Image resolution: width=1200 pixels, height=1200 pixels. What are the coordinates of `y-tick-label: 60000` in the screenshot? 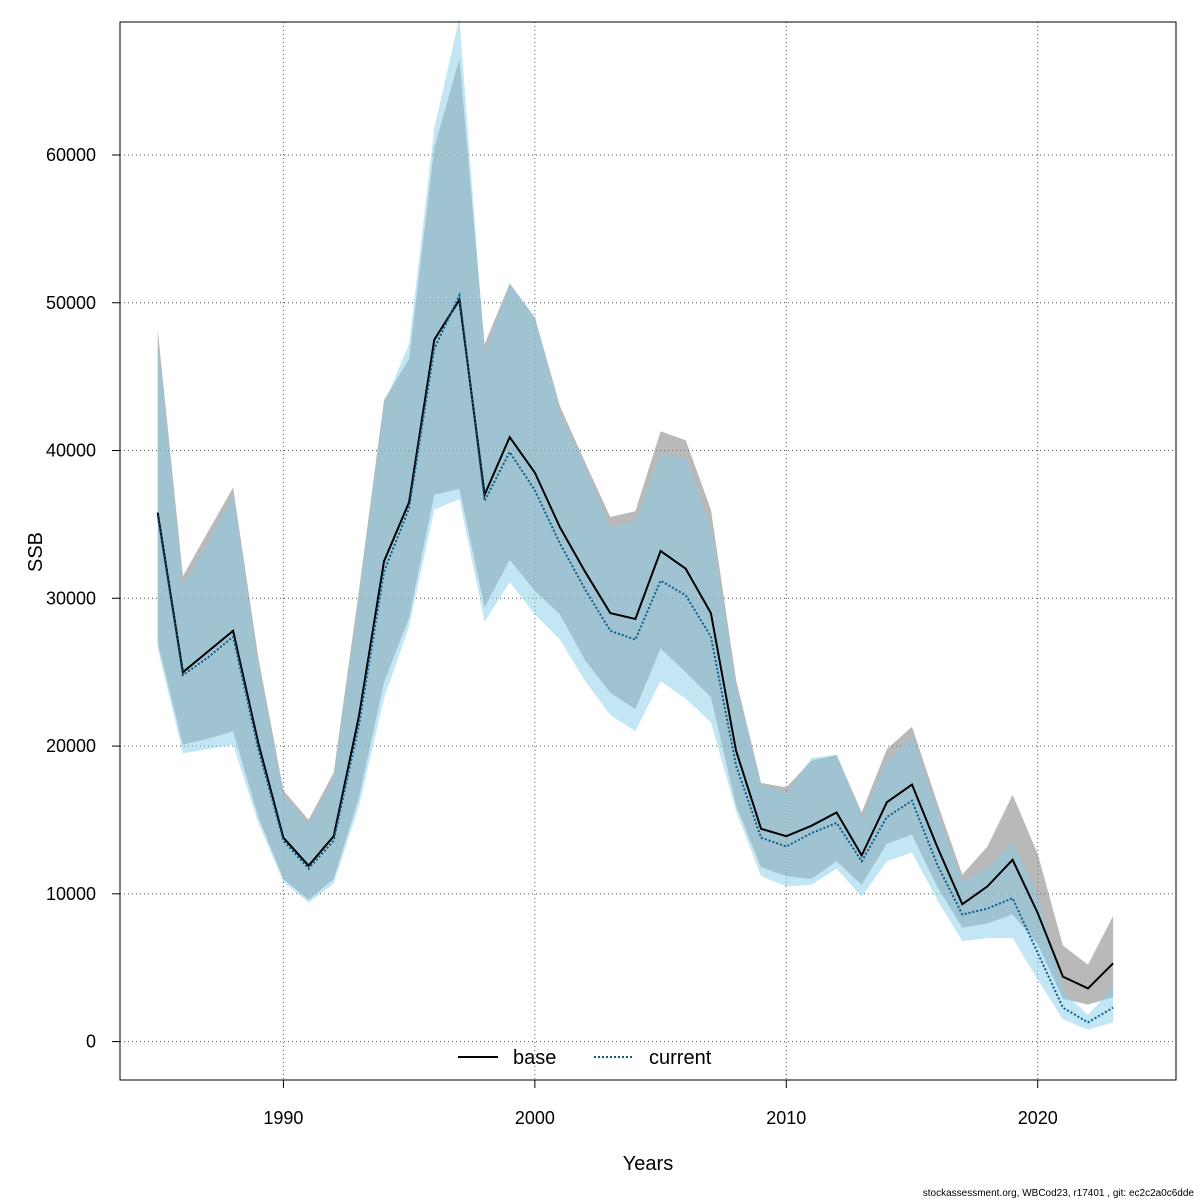 It's located at (71, 155).